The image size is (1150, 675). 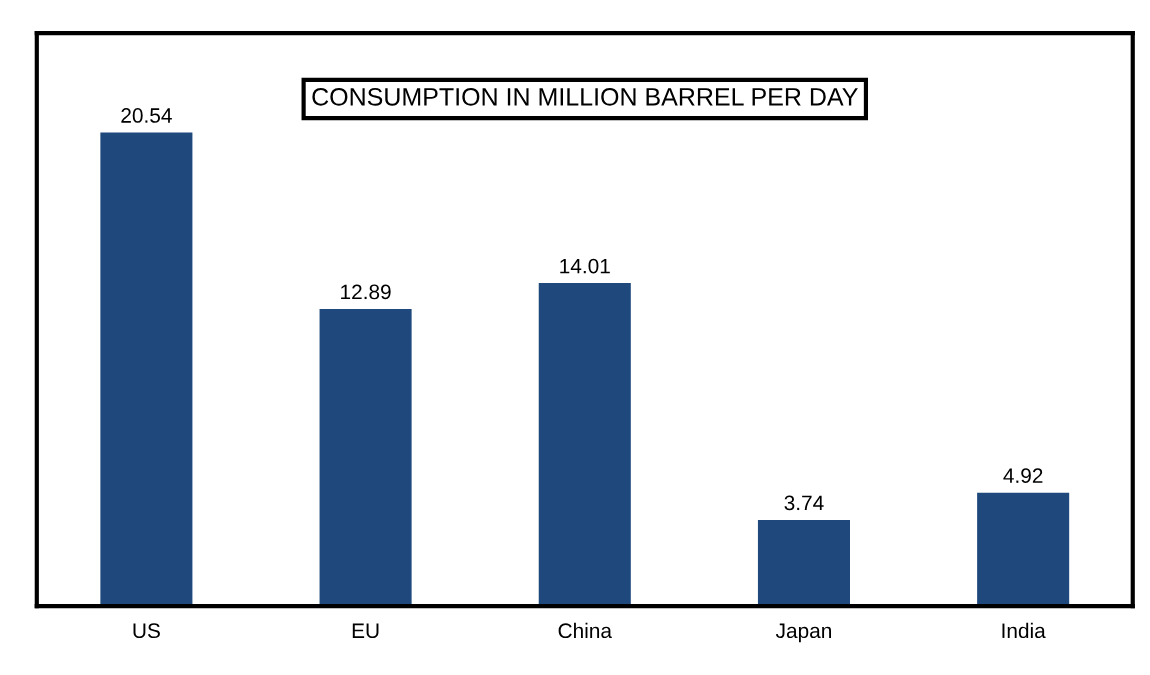 What do you see at coordinates (146, 115) in the screenshot?
I see `data-label: 20.54` at bounding box center [146, 115].